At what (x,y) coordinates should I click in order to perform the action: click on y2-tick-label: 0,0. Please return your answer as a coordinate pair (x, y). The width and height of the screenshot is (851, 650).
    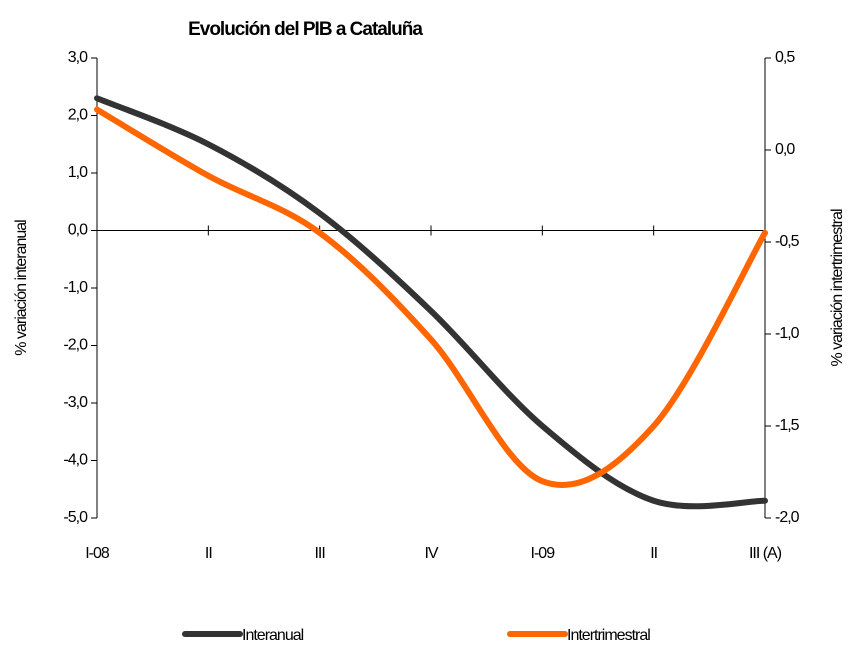
    Looking at the image, I should click on (785, 149).